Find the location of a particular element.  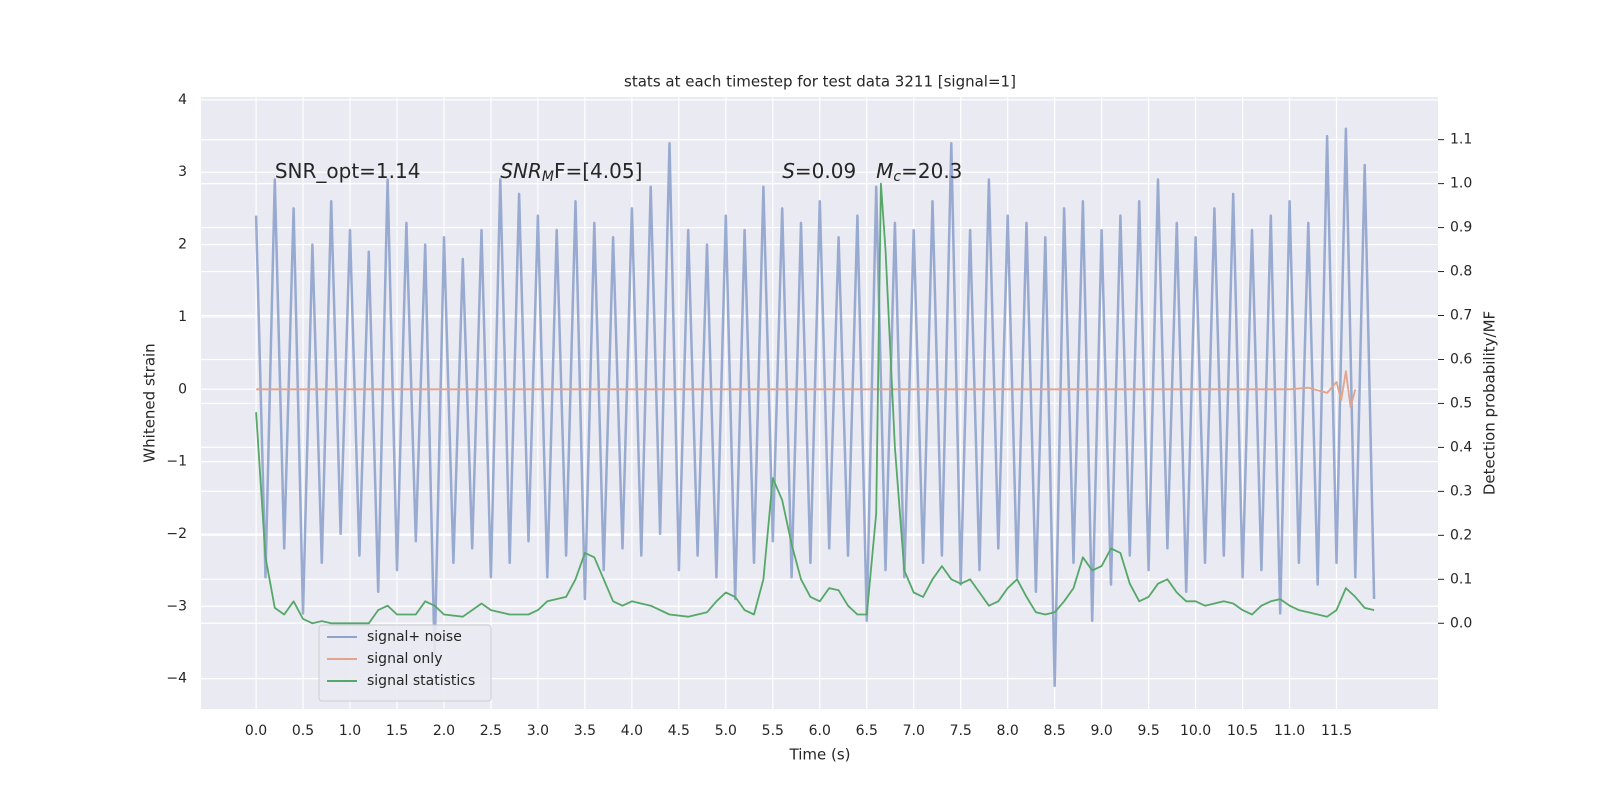

legend-box is located at coordinates (405, 663).